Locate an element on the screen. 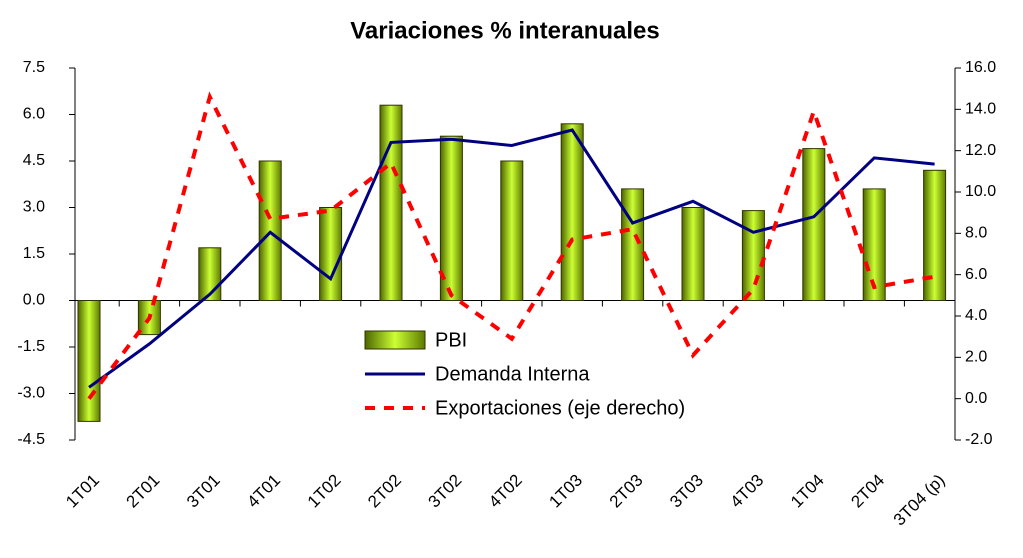  y-tick-label: -1.5 is located at coordinates (31, 346).